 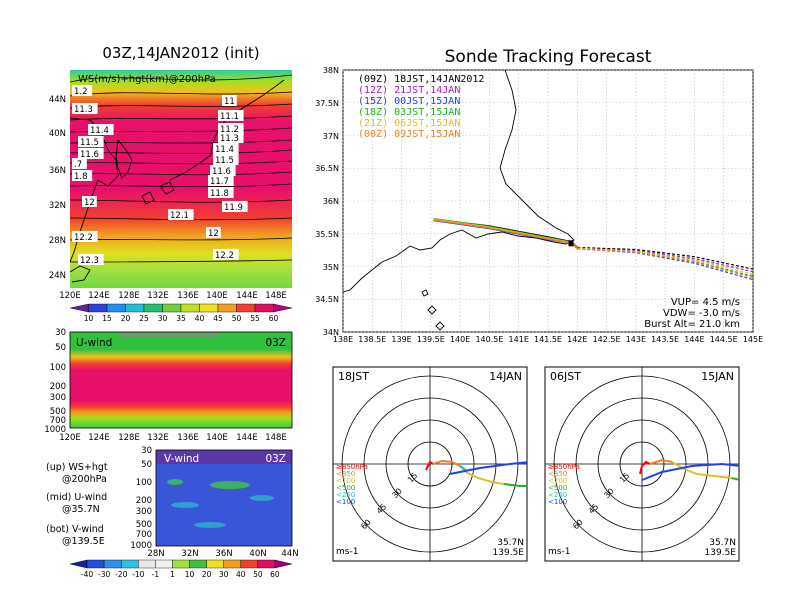 What do you see at coordinates (565, 376) in the screenshot?
I see `hodo-time: 06JST` at bounding box center [565, 376].